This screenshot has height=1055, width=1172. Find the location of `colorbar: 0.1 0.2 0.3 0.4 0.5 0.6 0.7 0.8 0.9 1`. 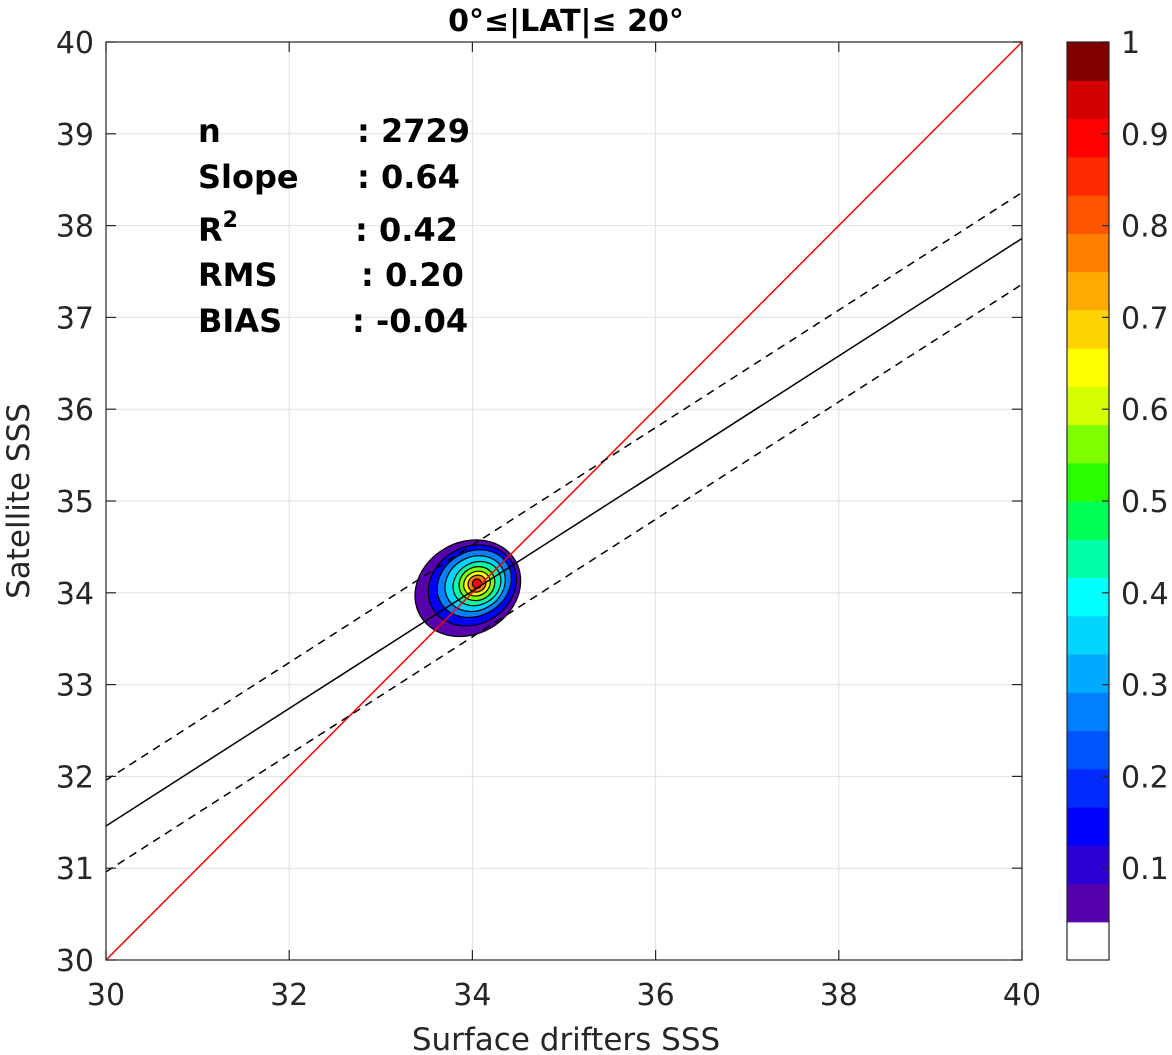

colorbar: 0.1 0.2 0.3 0.4 0.5 0.6 0.7 0.8 0.9 1 is located at coordinates (1117, 493).